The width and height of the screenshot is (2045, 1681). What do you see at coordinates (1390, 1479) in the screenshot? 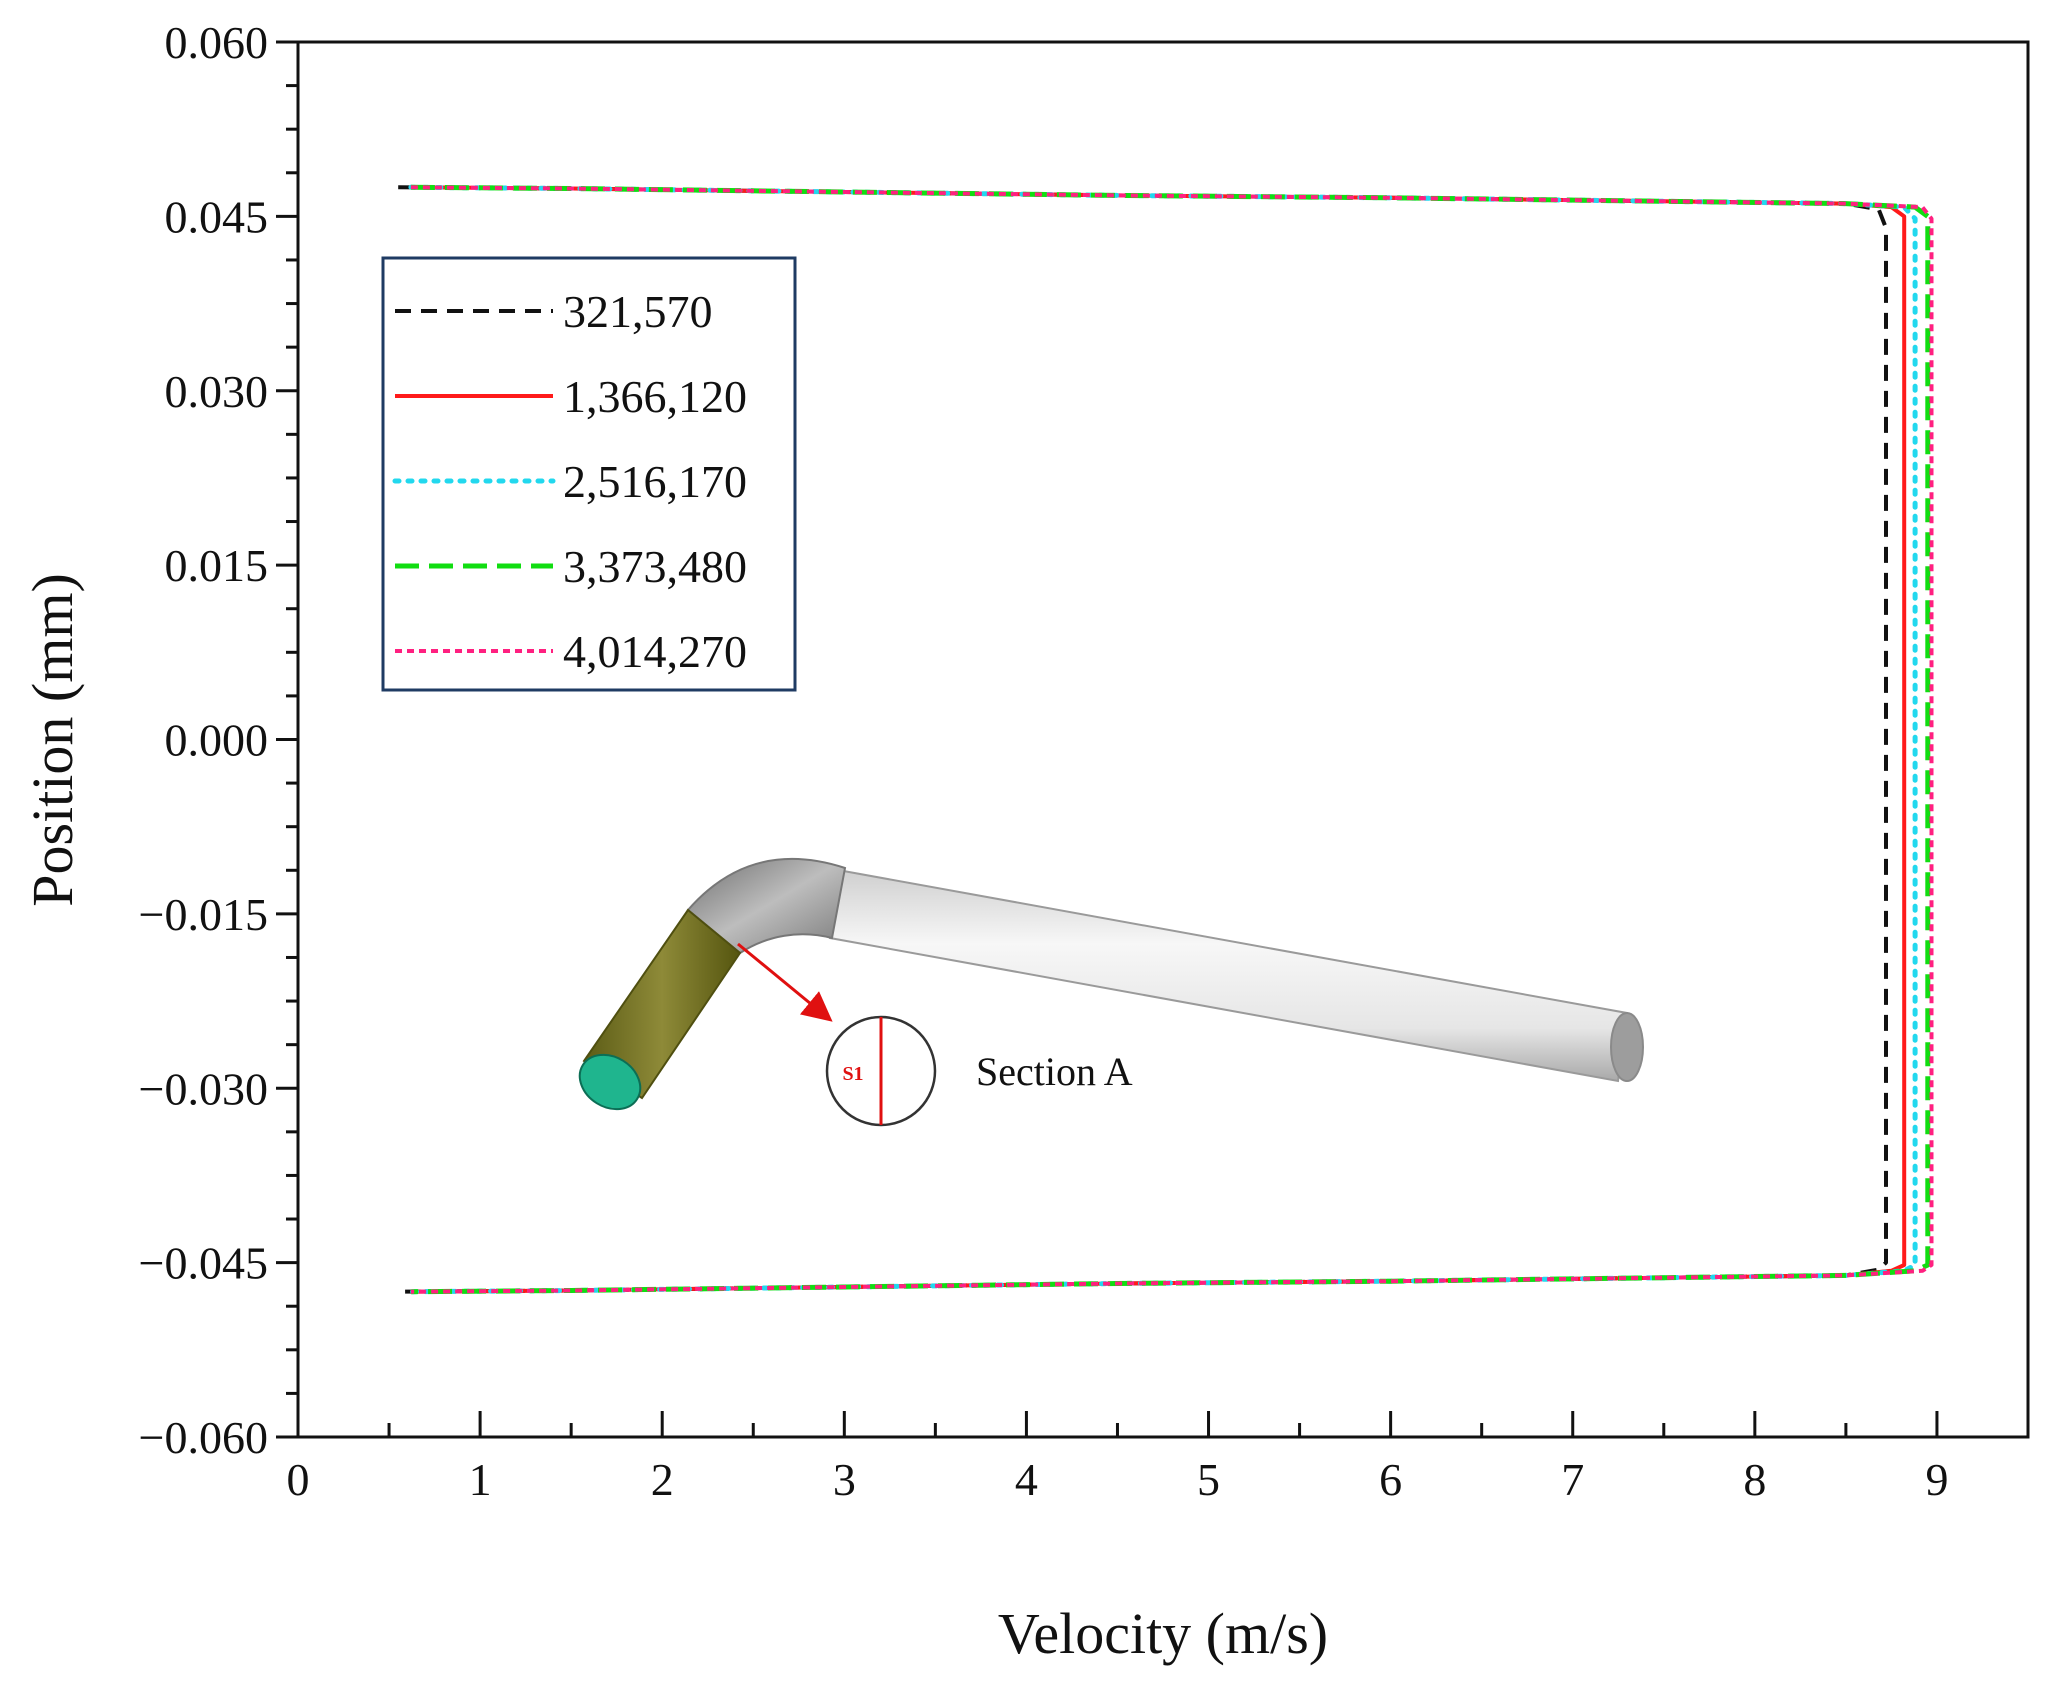
I see `x-tick-label: 6` at bounding box center [1390, 1479].